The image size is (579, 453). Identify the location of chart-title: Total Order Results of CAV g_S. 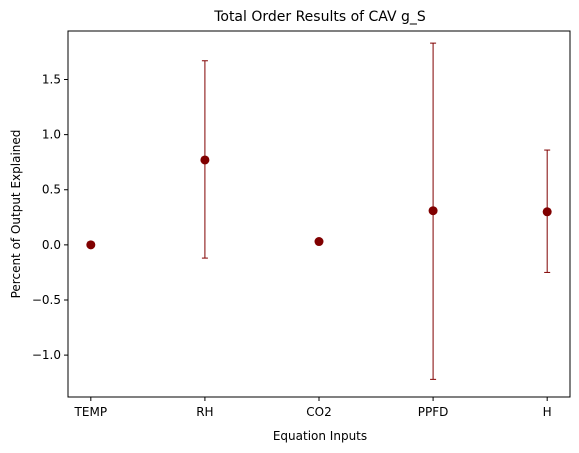
(319, 17).